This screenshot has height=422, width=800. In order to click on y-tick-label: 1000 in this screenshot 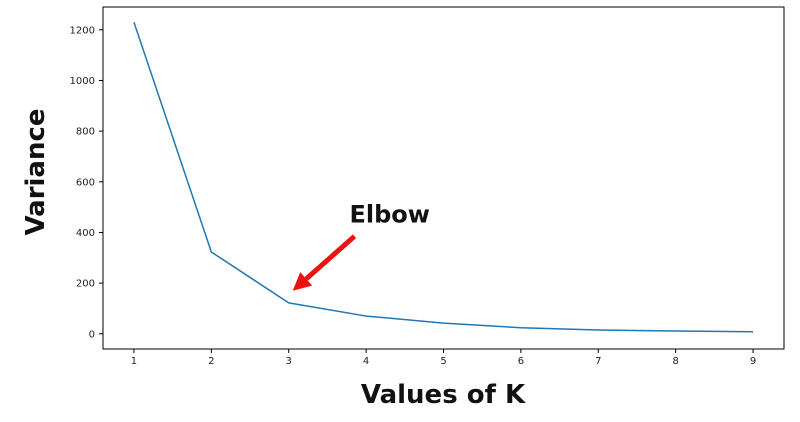, I will do `click(82, 81)`.